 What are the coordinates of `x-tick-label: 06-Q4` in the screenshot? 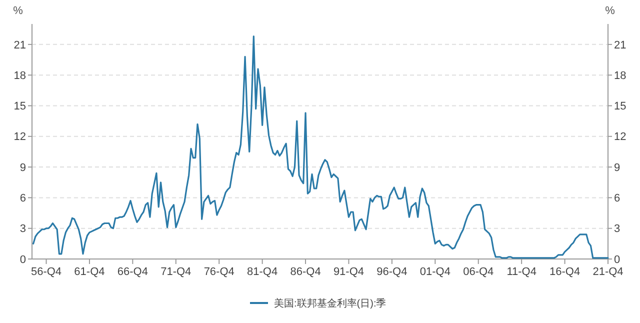 It's located at (478, 272).